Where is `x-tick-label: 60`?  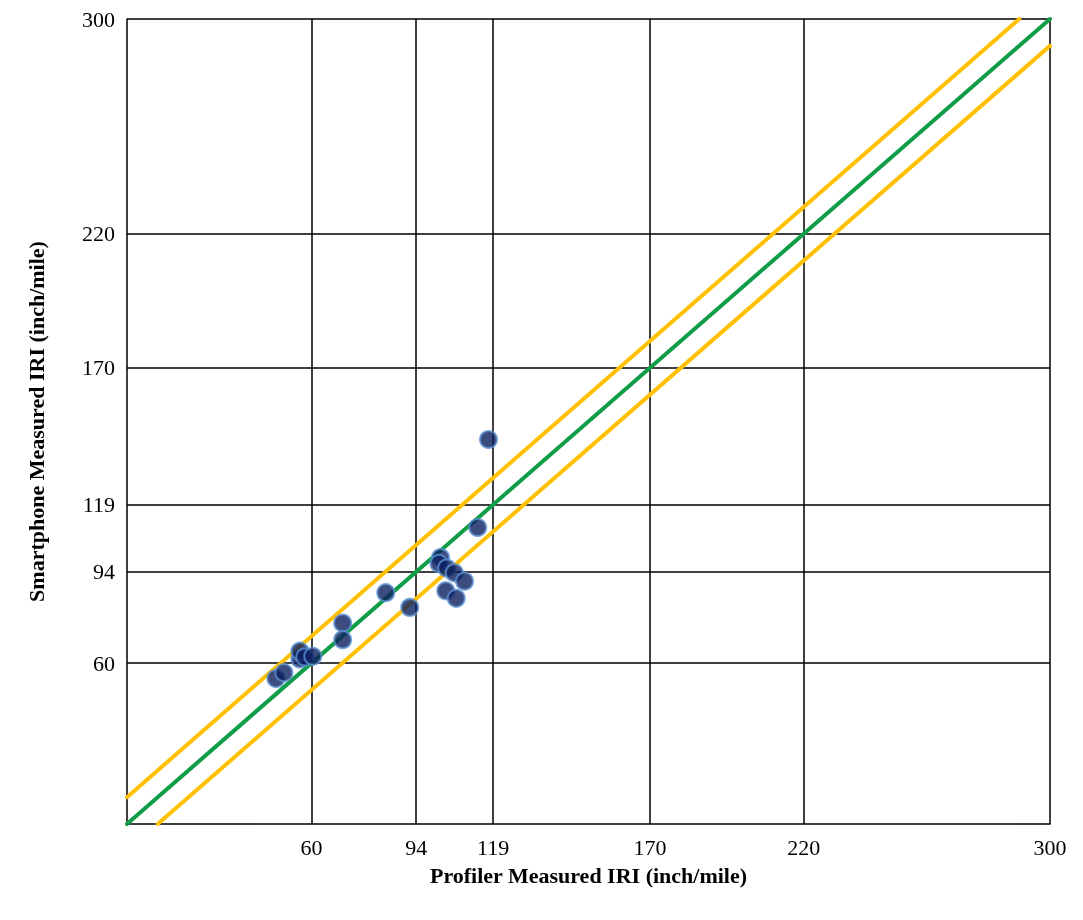 x-tick-label: 60 is located at coordinates (311, 847).